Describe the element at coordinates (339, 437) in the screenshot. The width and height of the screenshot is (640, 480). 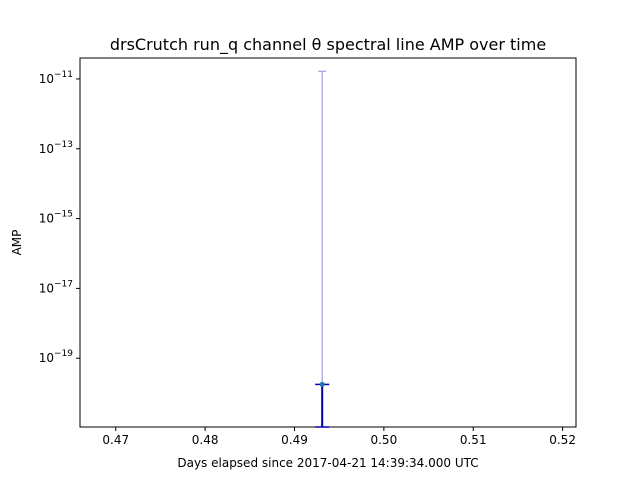
I see `x-axis-ticks: 0.47 0.48 0.49 0.50 0.51 0.52` at that location.